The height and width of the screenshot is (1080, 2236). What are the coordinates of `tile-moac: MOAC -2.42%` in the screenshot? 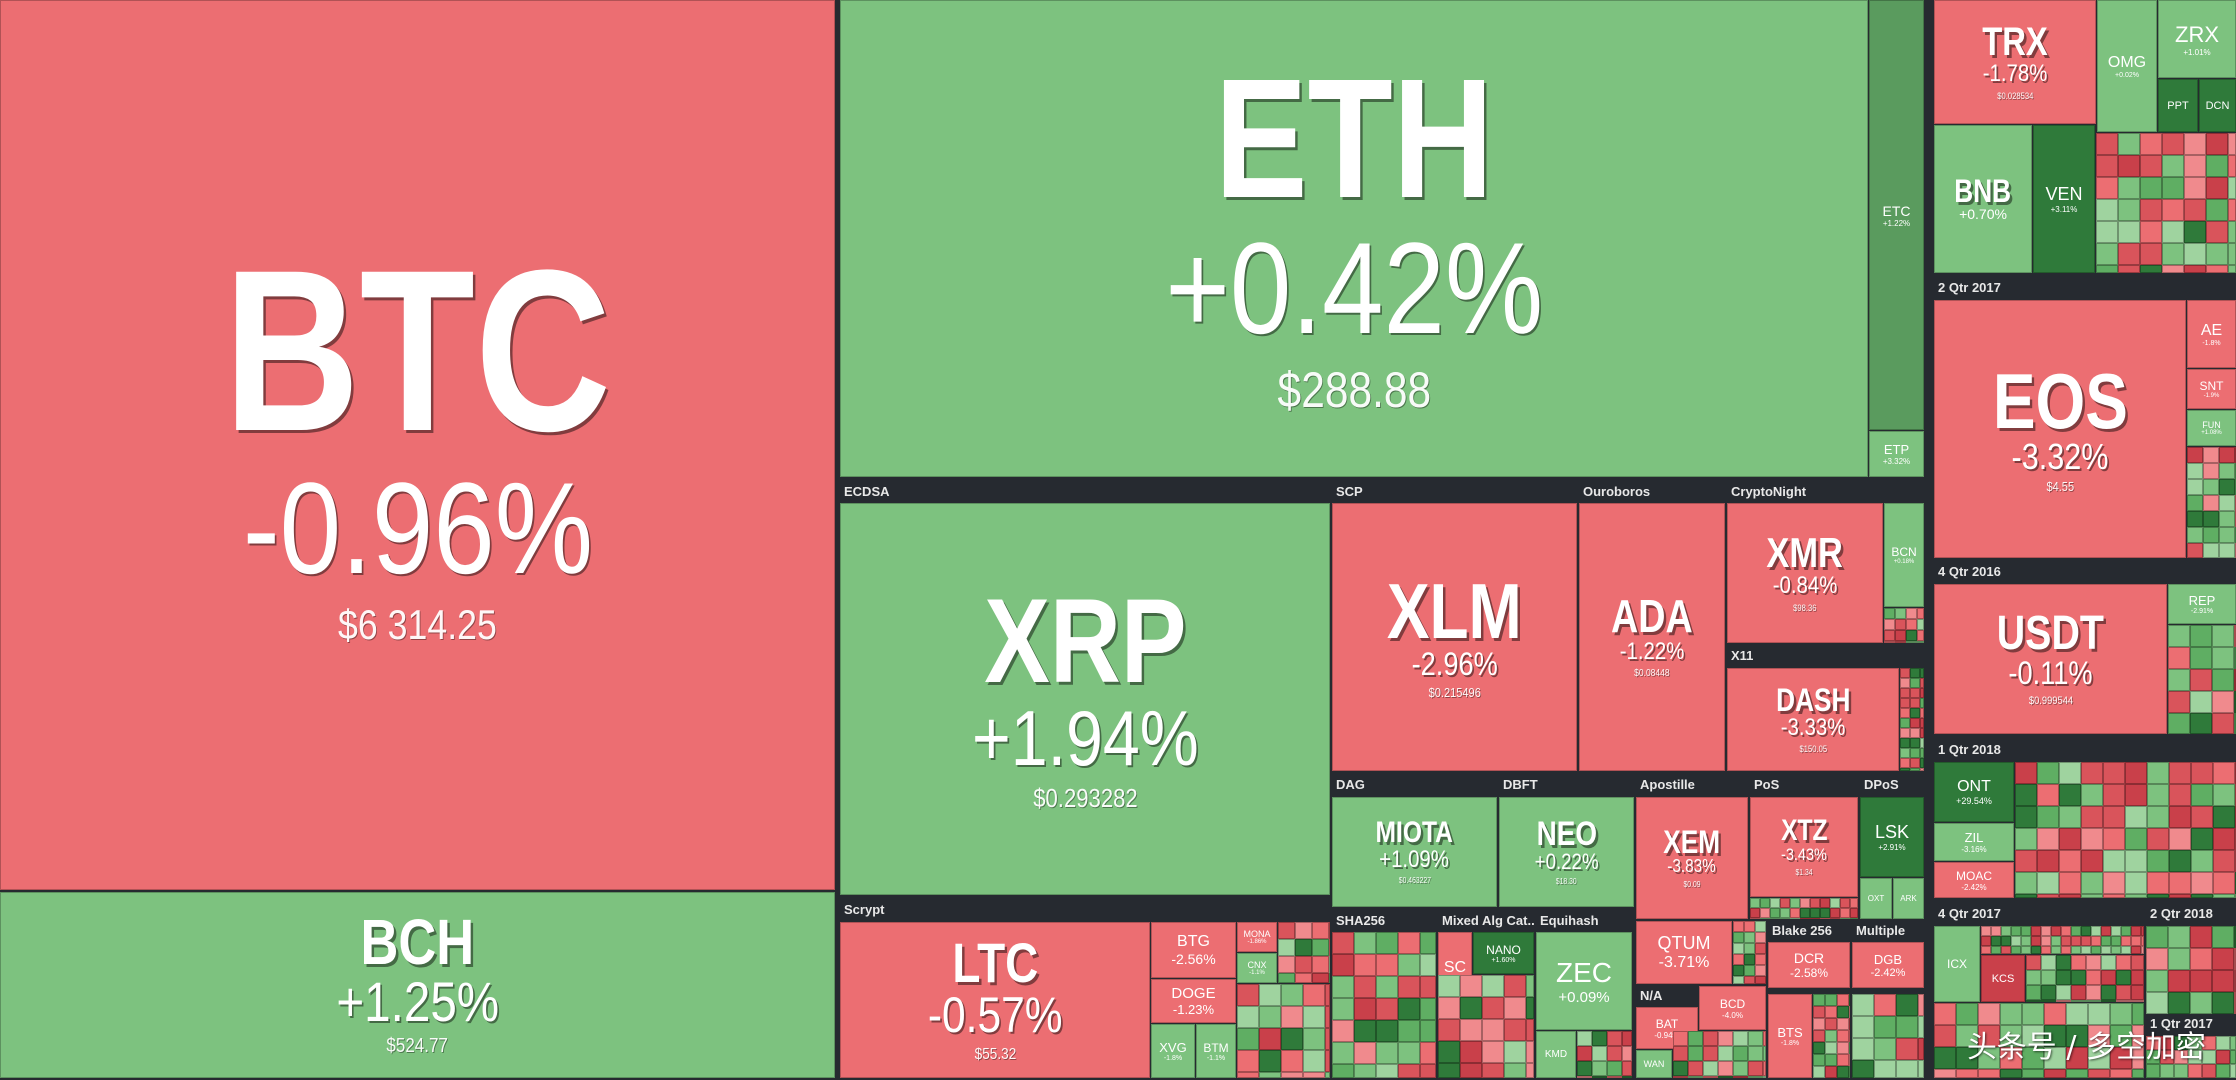 It's located at (1974, 880).